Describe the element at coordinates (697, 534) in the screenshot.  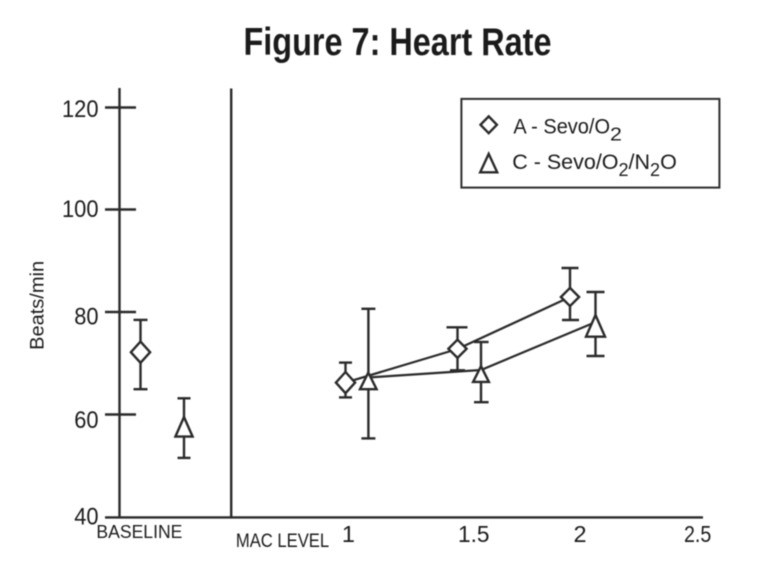
I see `svg-text: 2.5` at that location.